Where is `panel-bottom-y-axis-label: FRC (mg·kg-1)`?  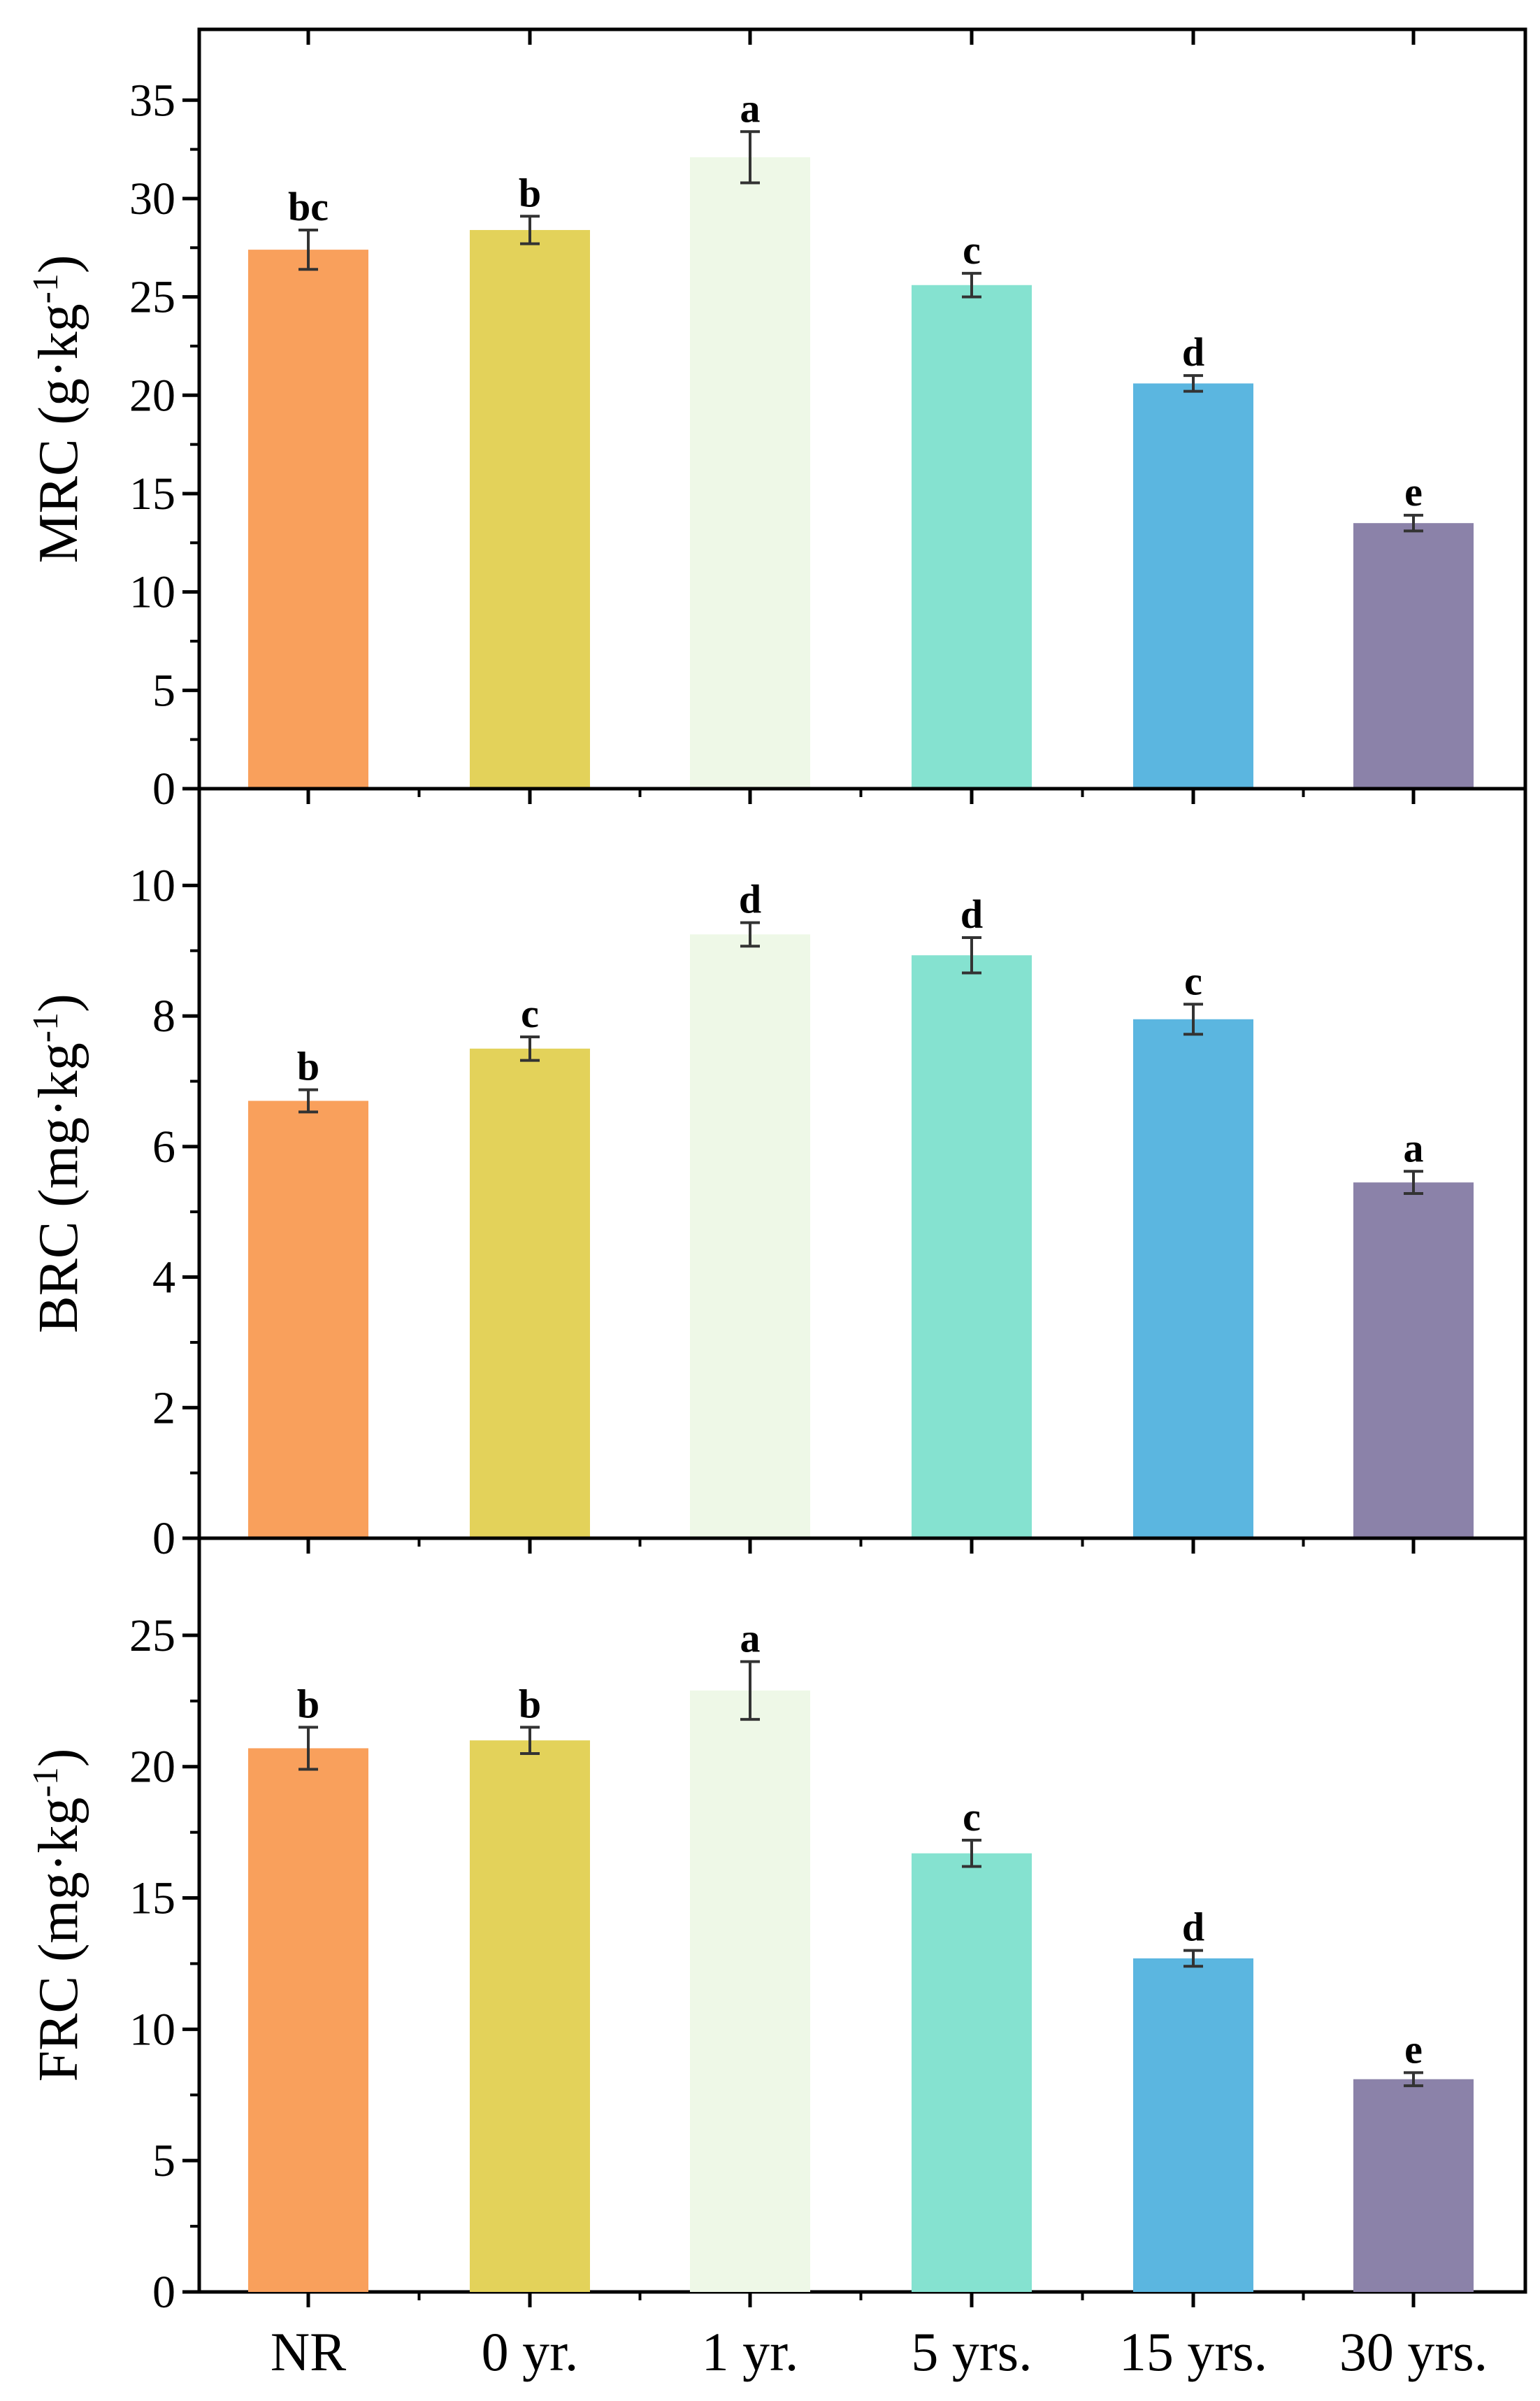 panel-bottom-y-axis-label: FRC (mg·kg-1) is located at coordinates (58, 1916).